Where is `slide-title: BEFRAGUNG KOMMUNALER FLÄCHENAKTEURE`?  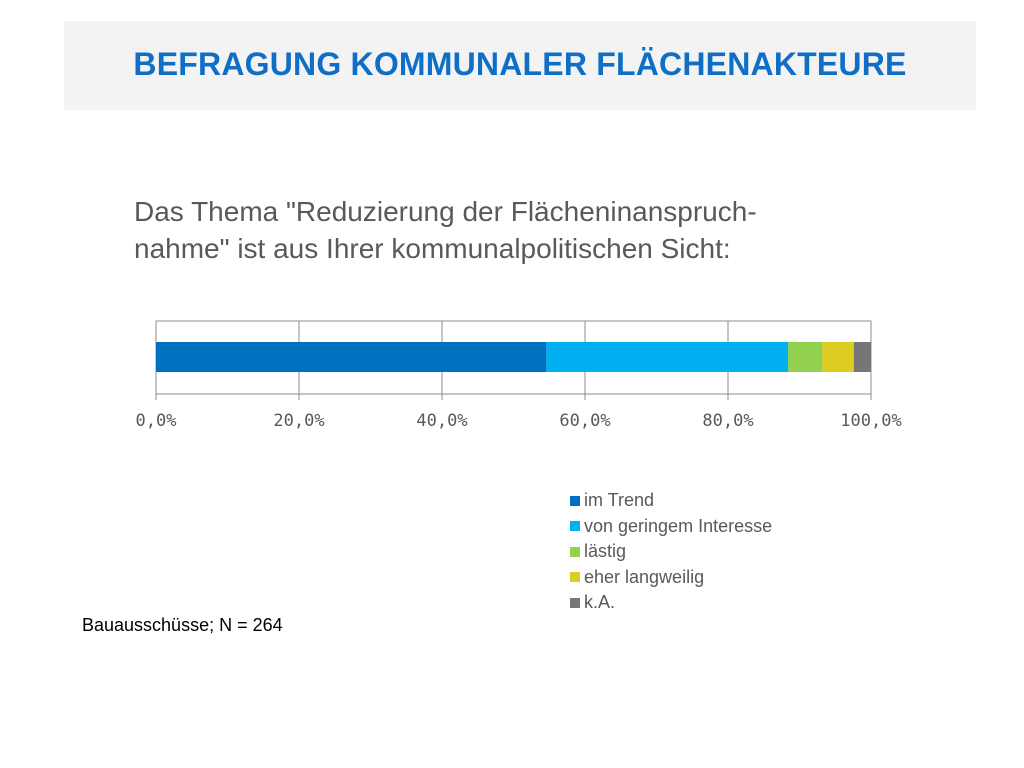 slide-title: BEFRAGUNG KOMMUNALER FLÄCHENAKTEURE is located at coordinates (520, 64).